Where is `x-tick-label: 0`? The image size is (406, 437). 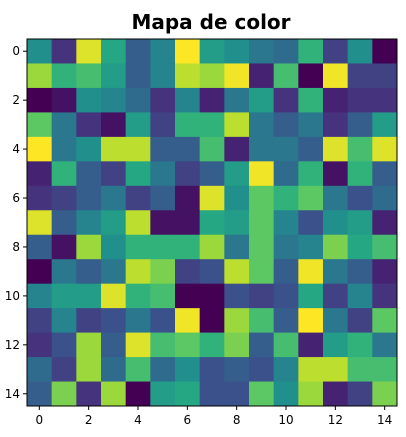 x-tick-label: 0 is located at coordinates (40, 420).